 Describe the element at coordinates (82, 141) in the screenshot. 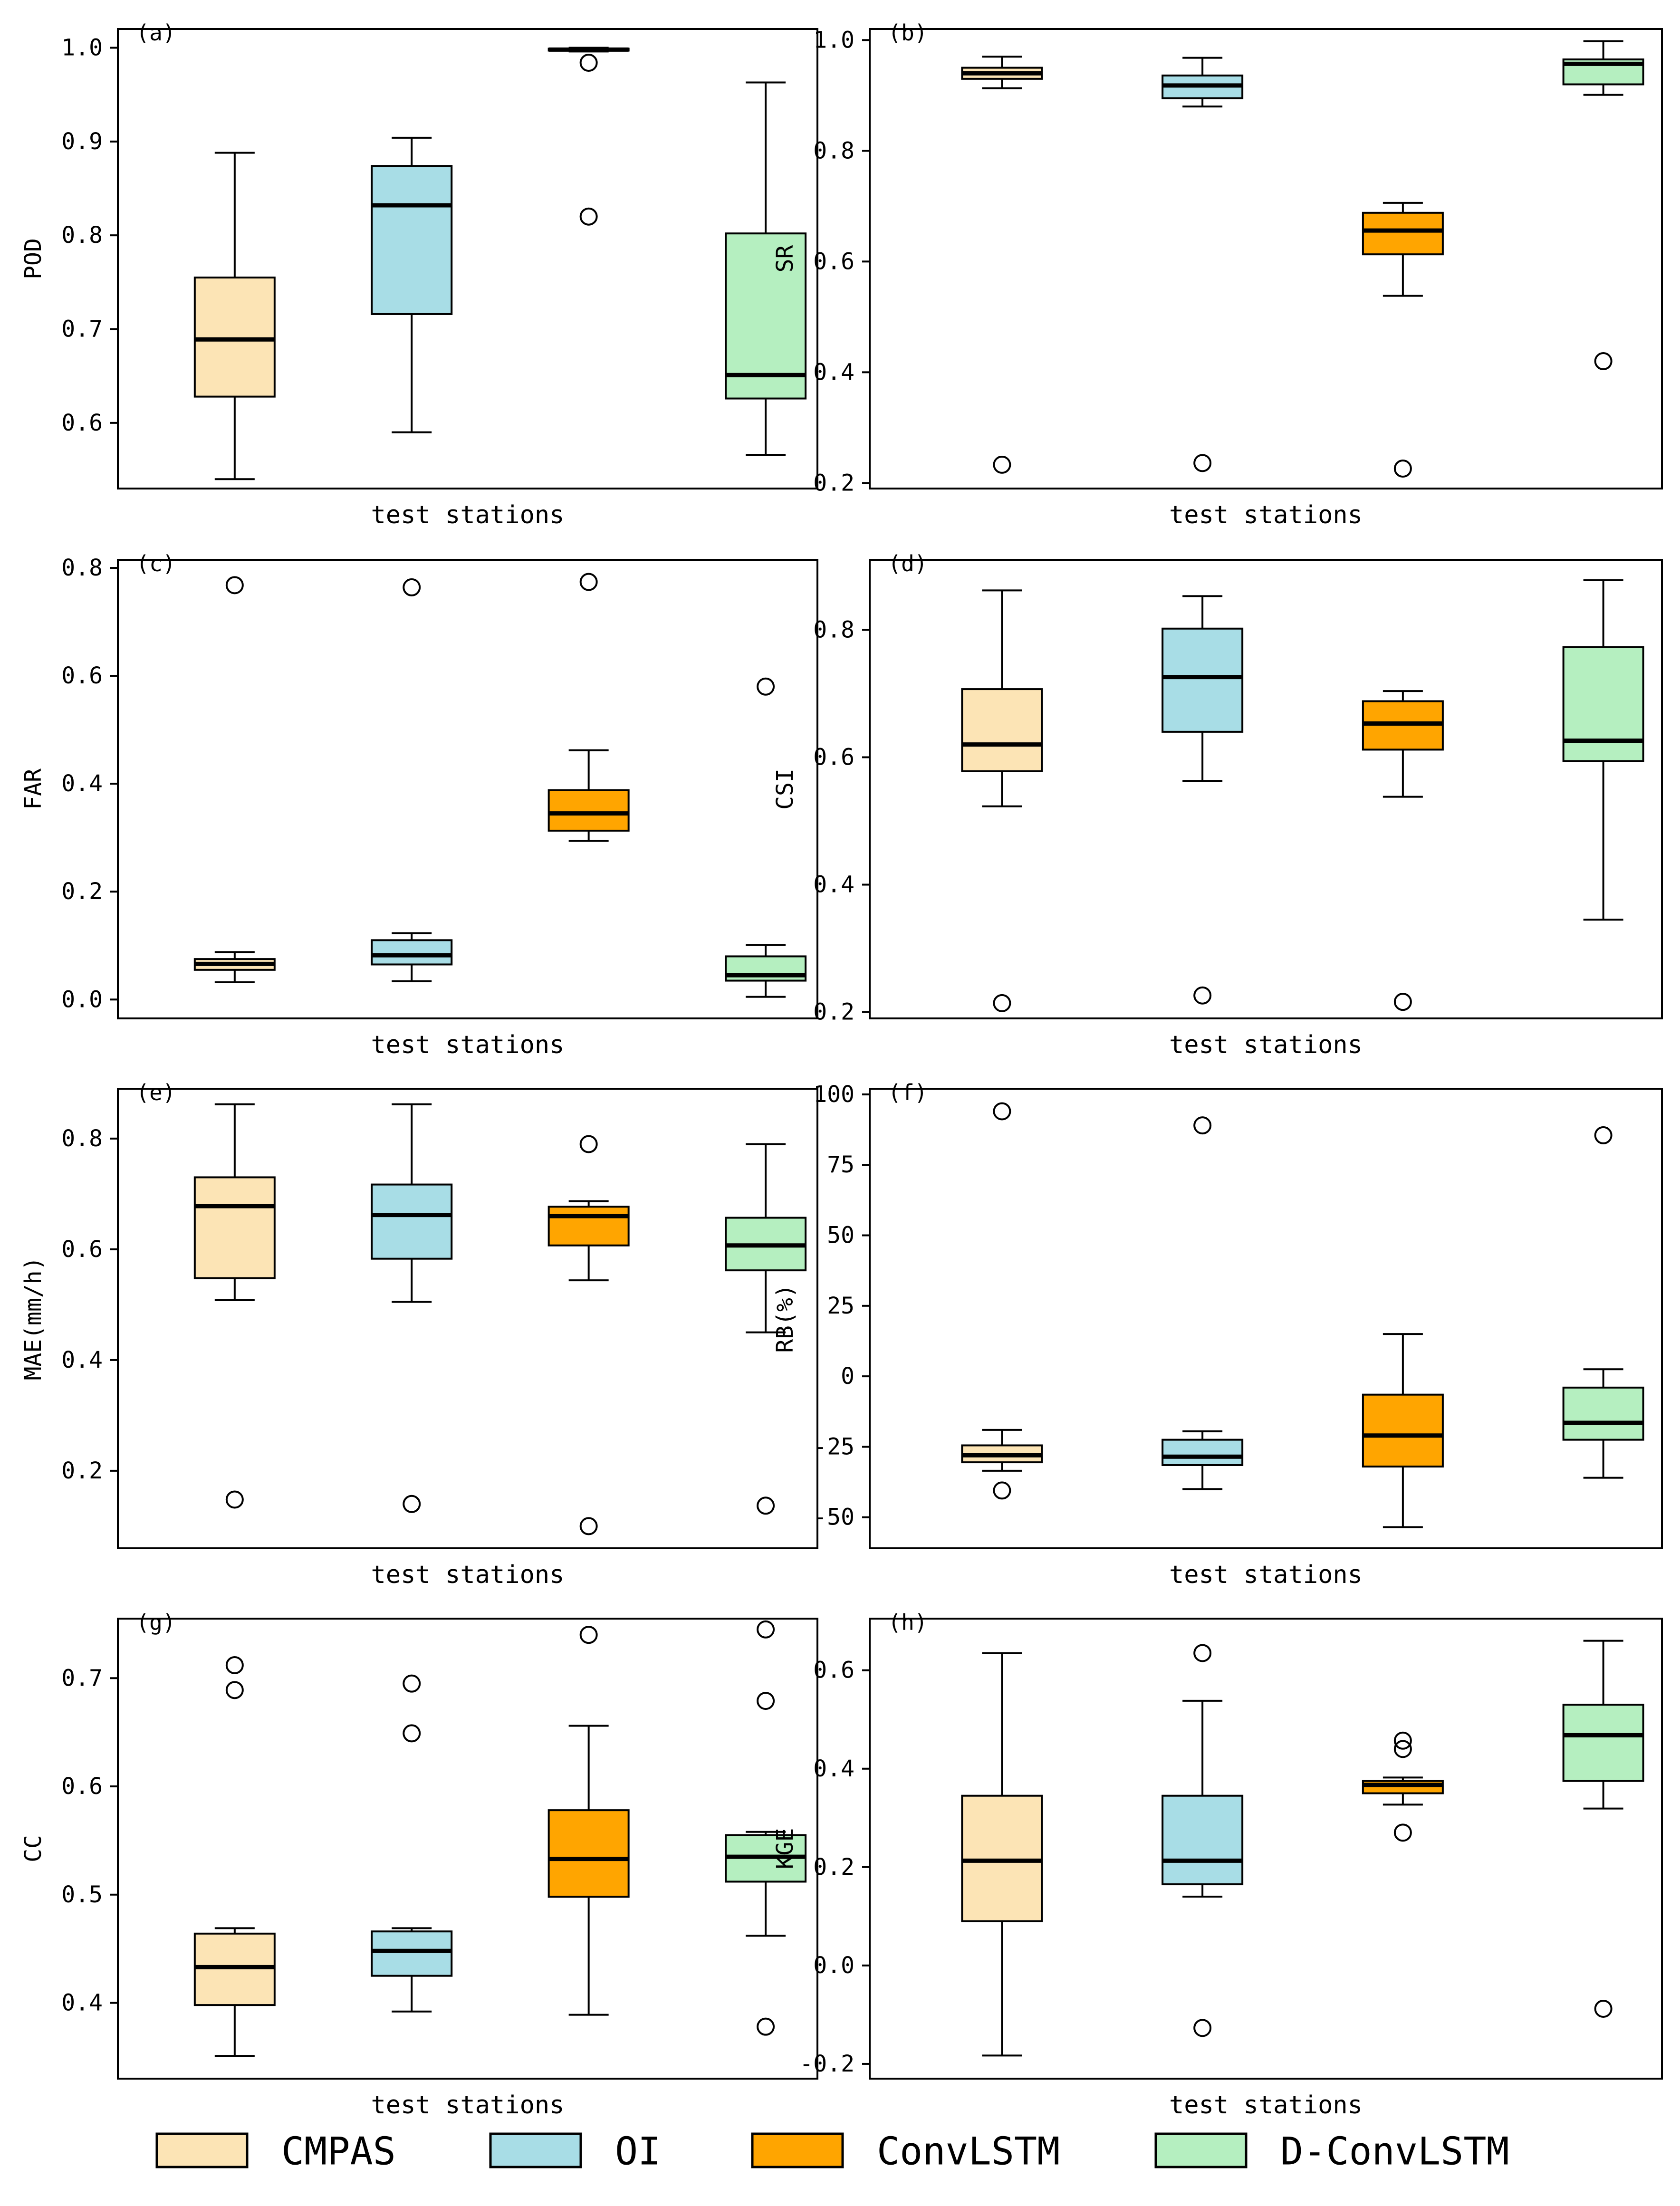

I see `y-tick-label: 0.9` at that location.